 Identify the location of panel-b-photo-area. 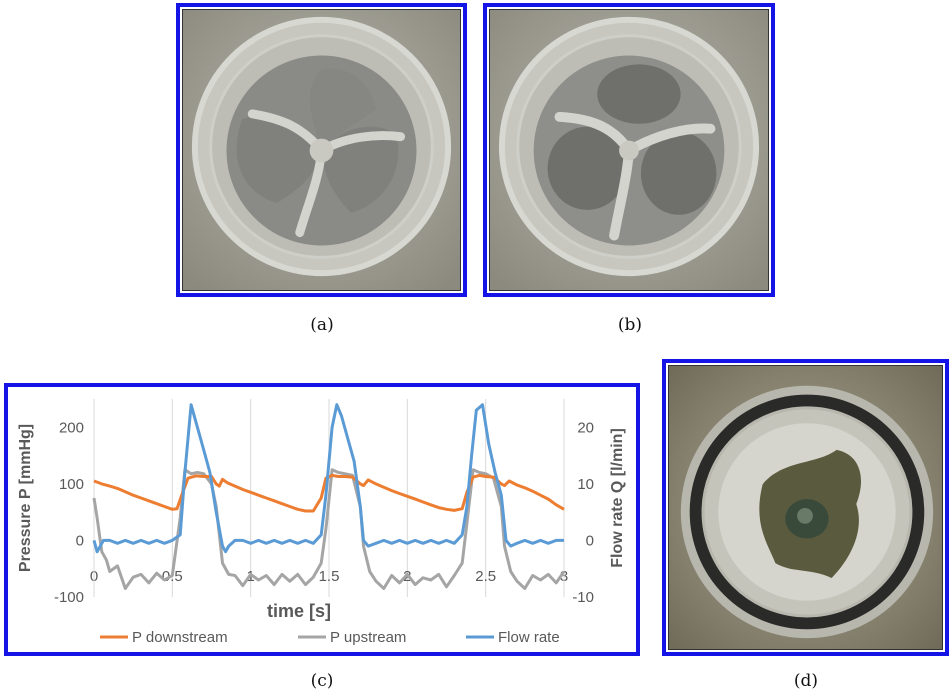
(629, 150).